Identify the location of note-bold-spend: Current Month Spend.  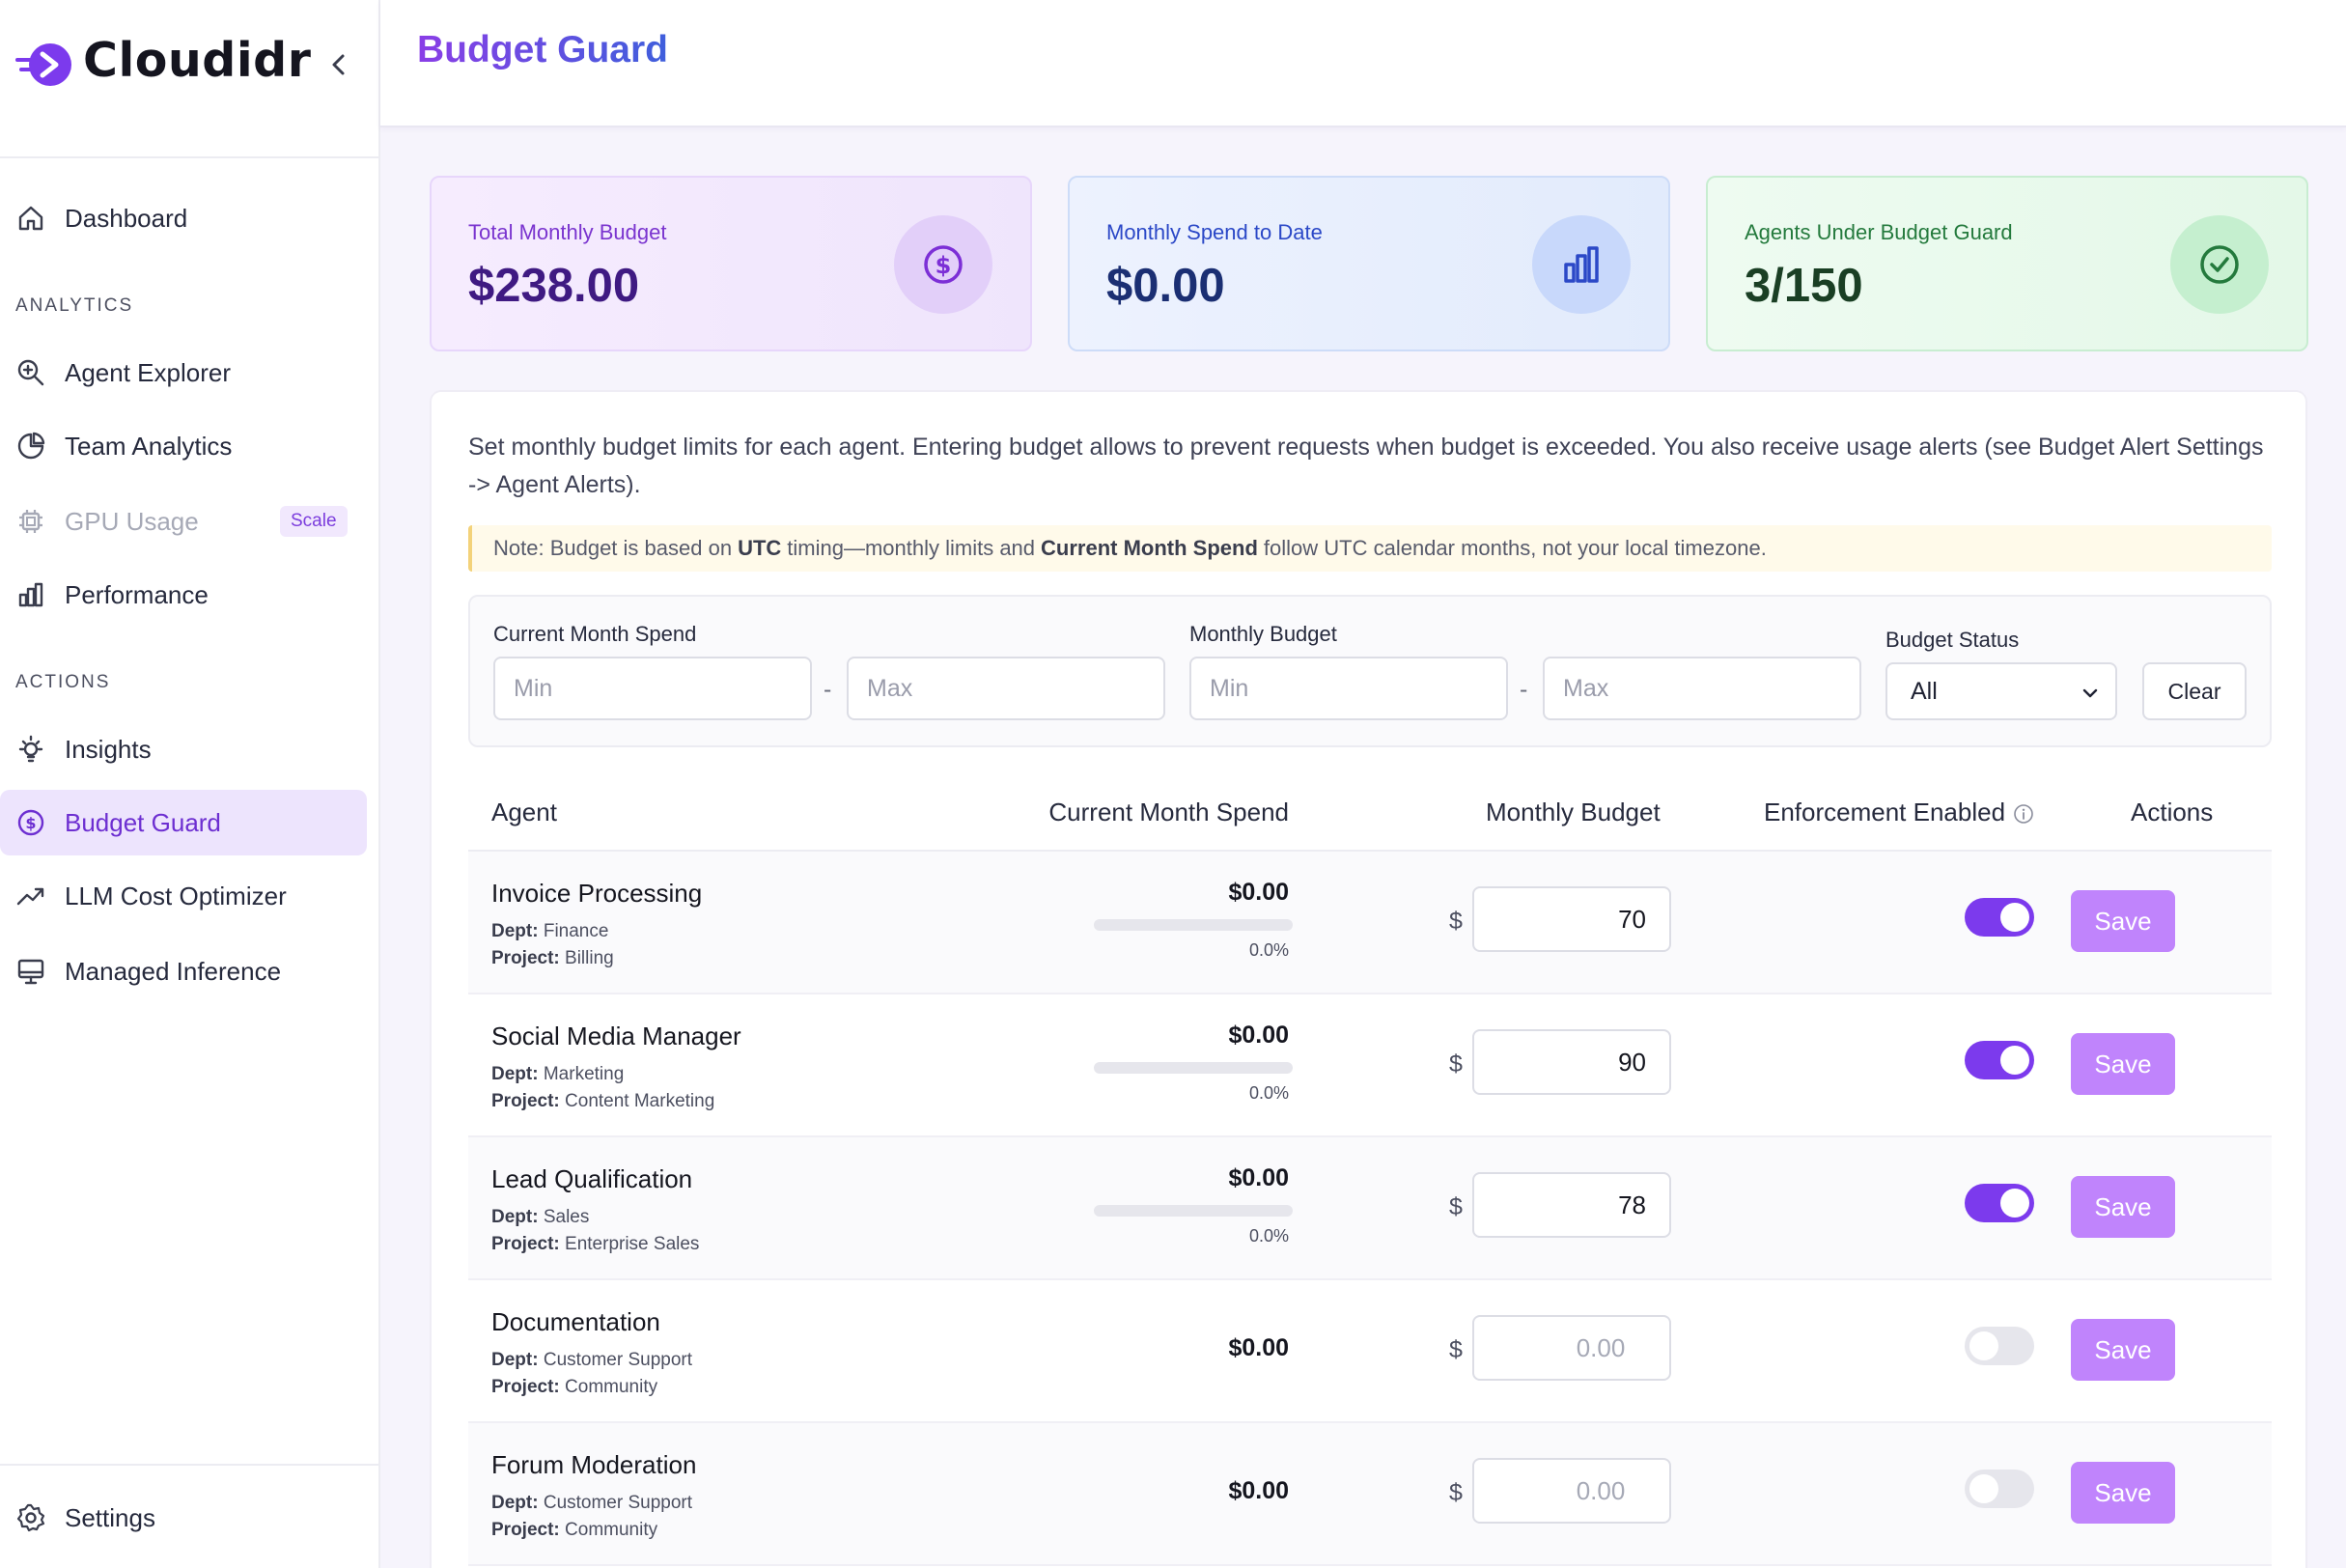
(1149, 548).